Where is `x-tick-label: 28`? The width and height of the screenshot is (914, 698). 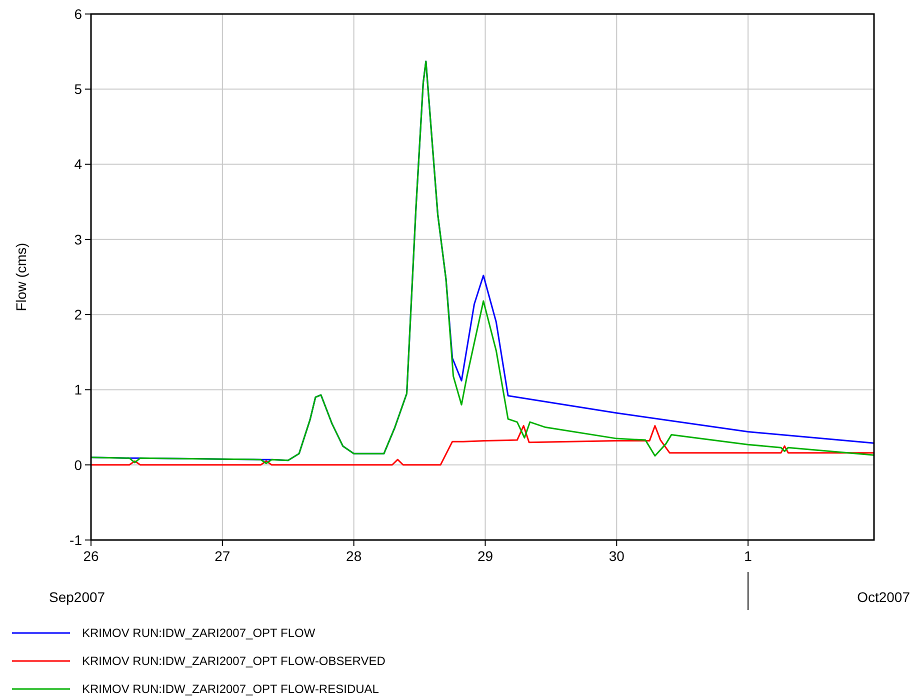 x-tick-label: 28 is located at coordinates (354, 556).